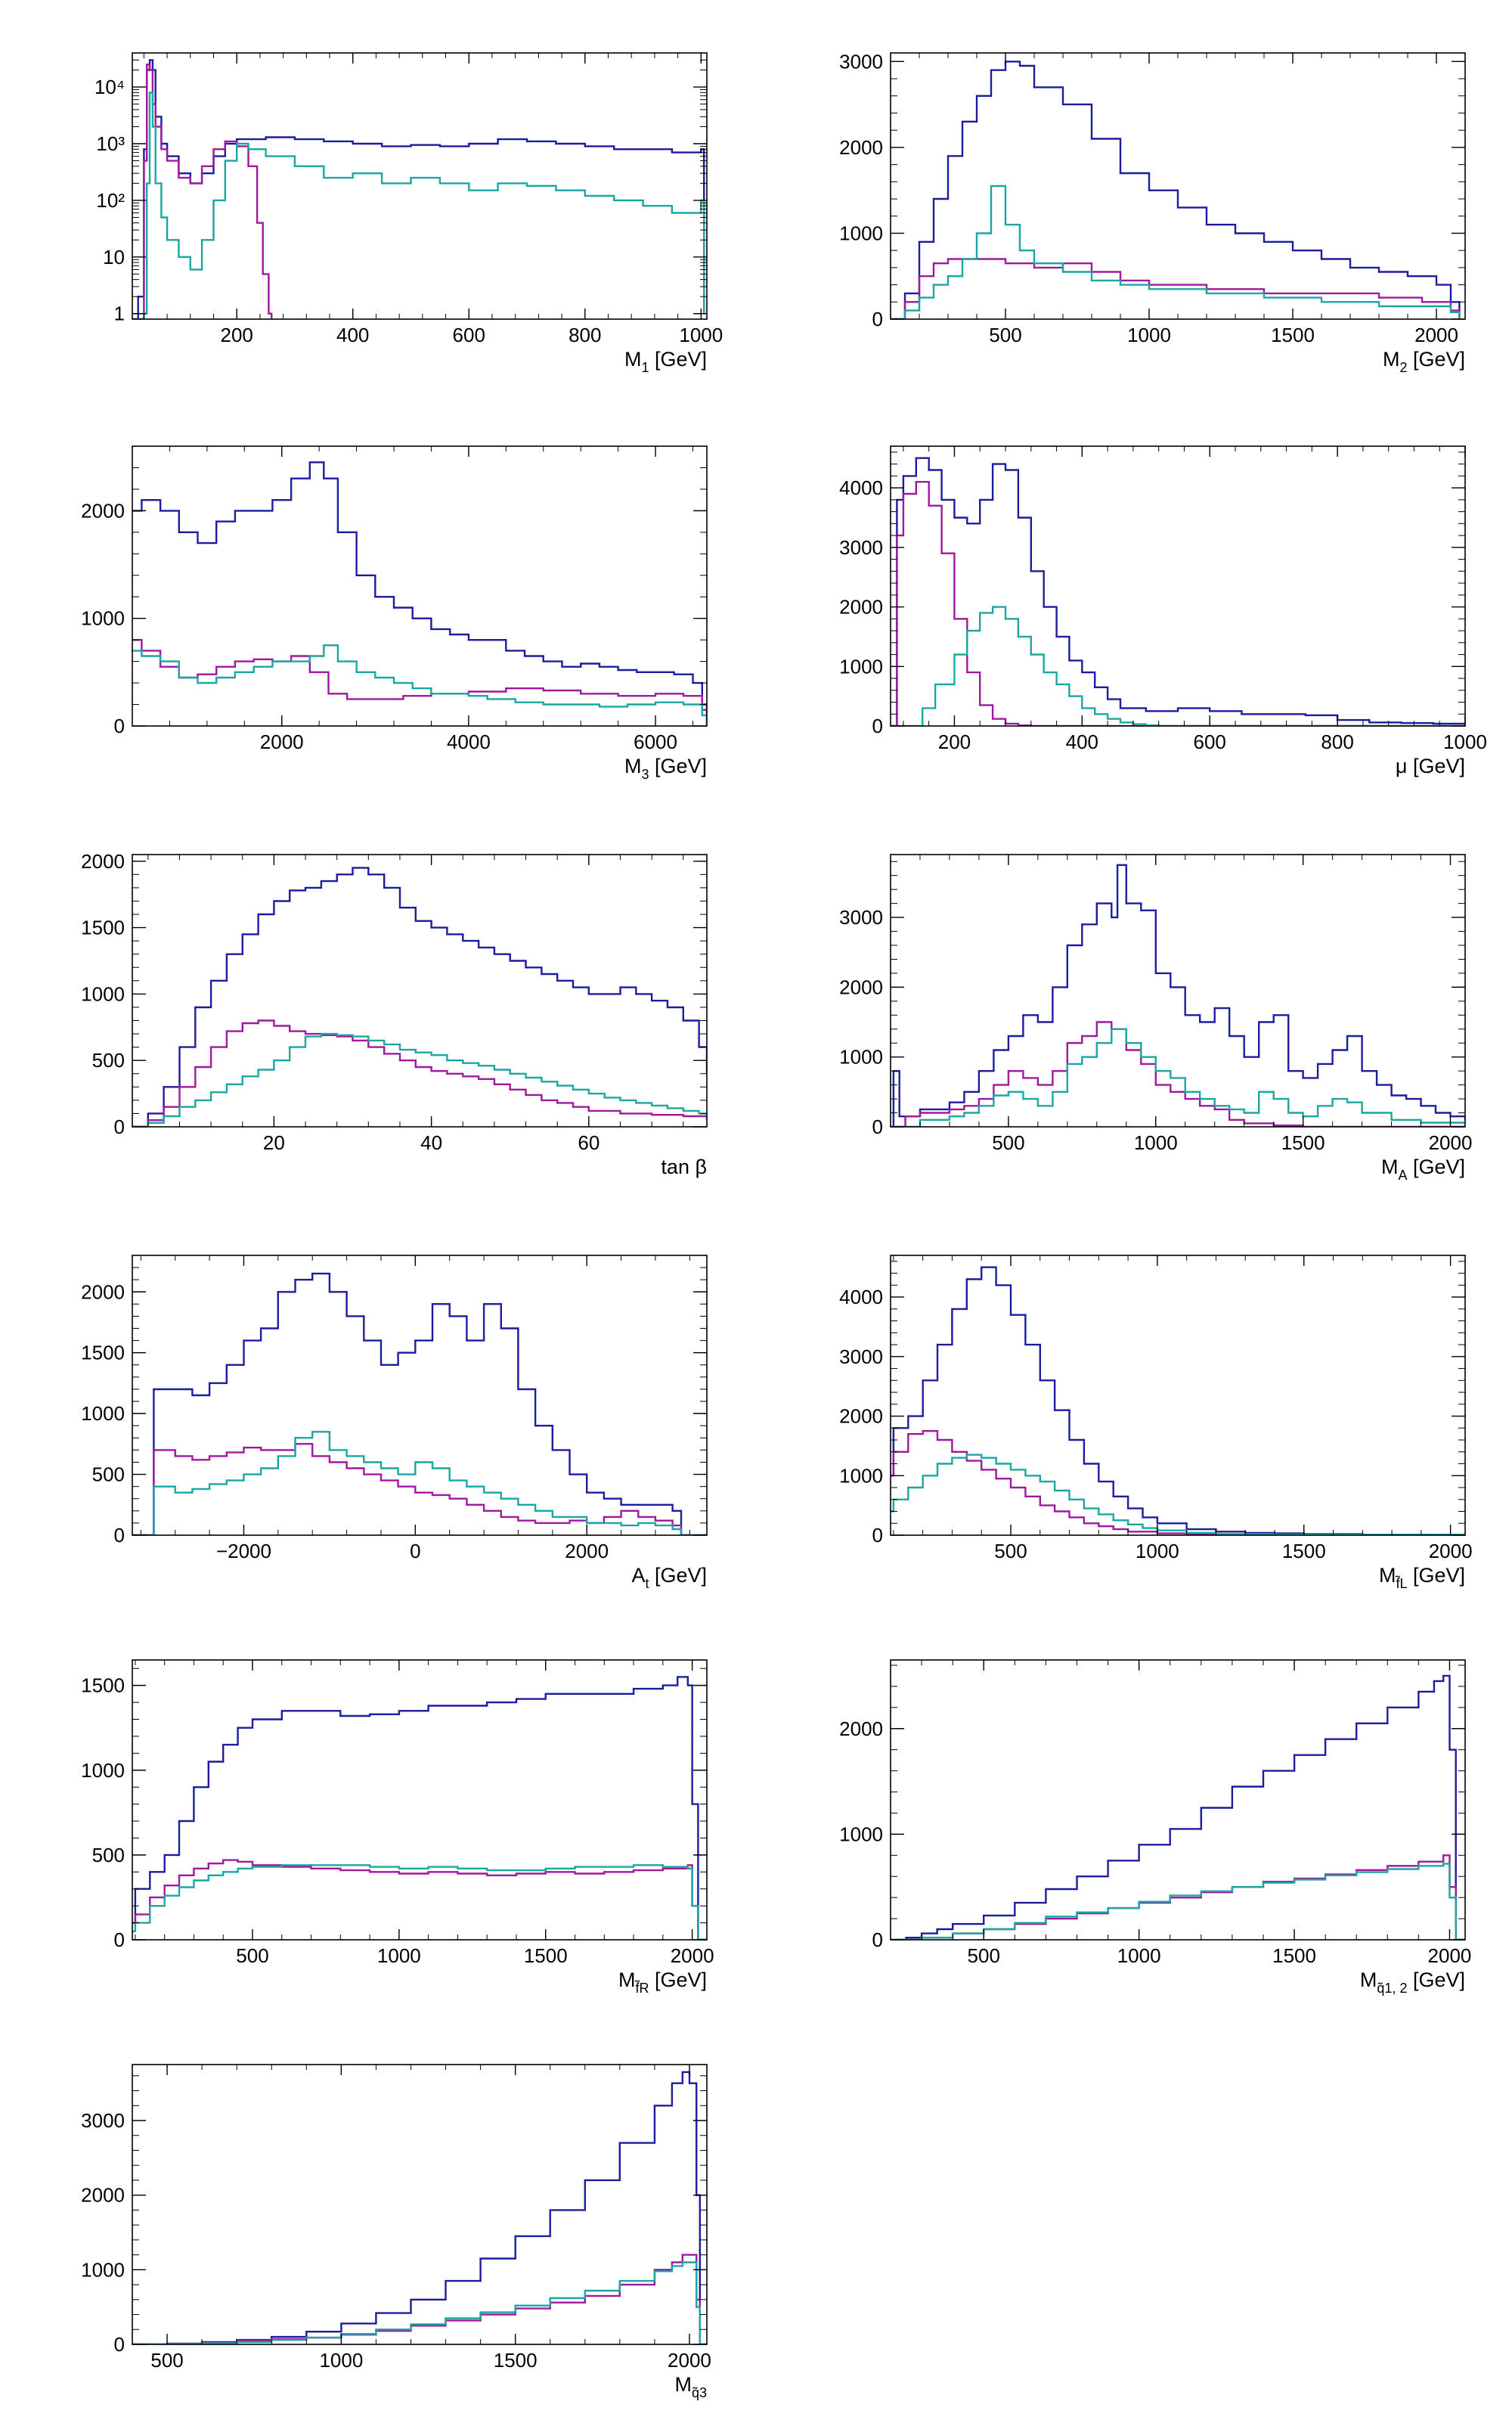 This screenshot has height=2420, width=1512. I want to click on frame-M2, so click(1178, 186).